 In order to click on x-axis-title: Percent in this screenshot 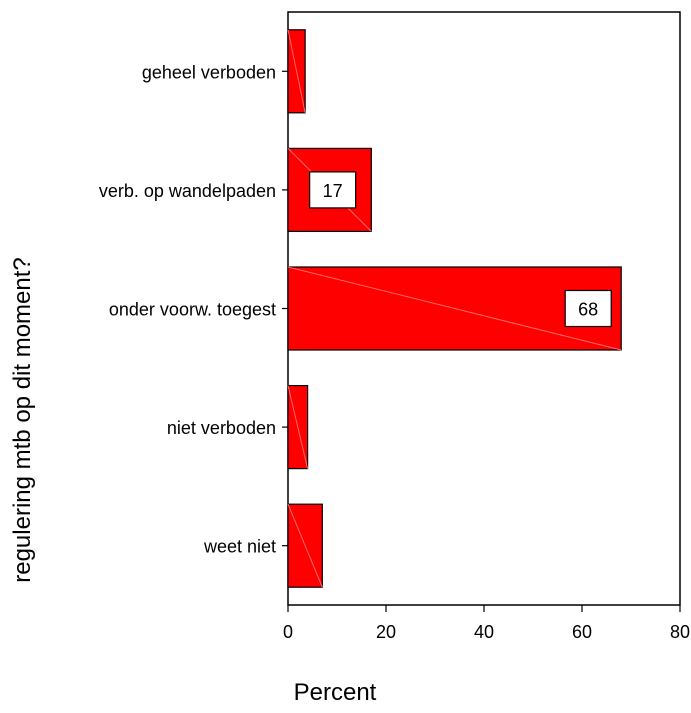, I will do `click(335, 692)`.